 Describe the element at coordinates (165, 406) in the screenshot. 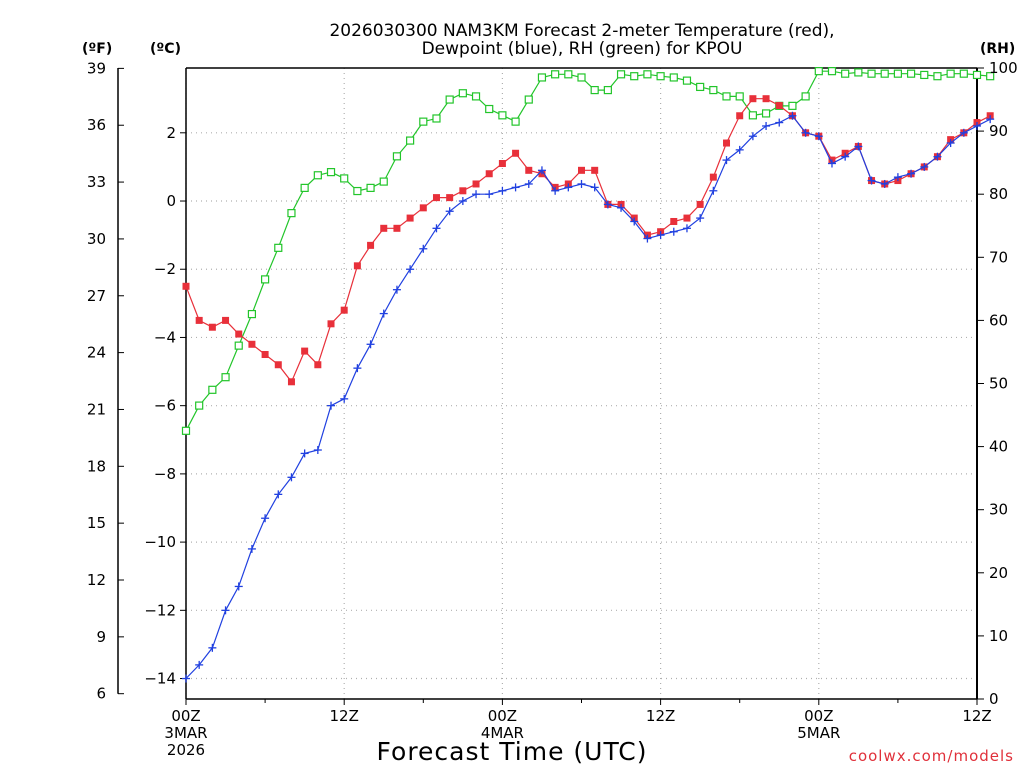

I see `celsius-tick-label: −6` at that location.